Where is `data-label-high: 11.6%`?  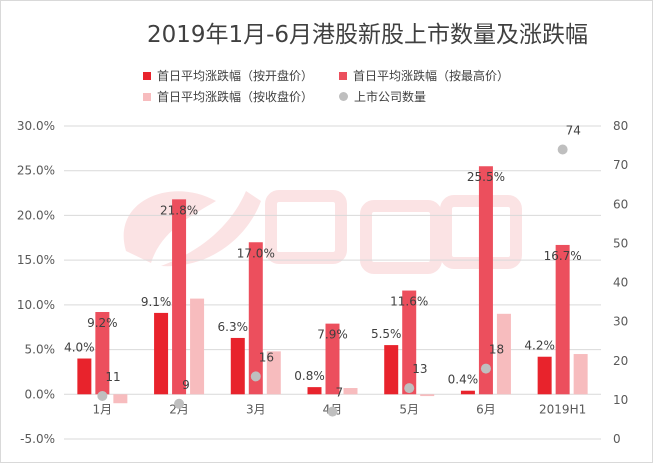
data-label-high: 11.6% is located at coordinates (409, 302).